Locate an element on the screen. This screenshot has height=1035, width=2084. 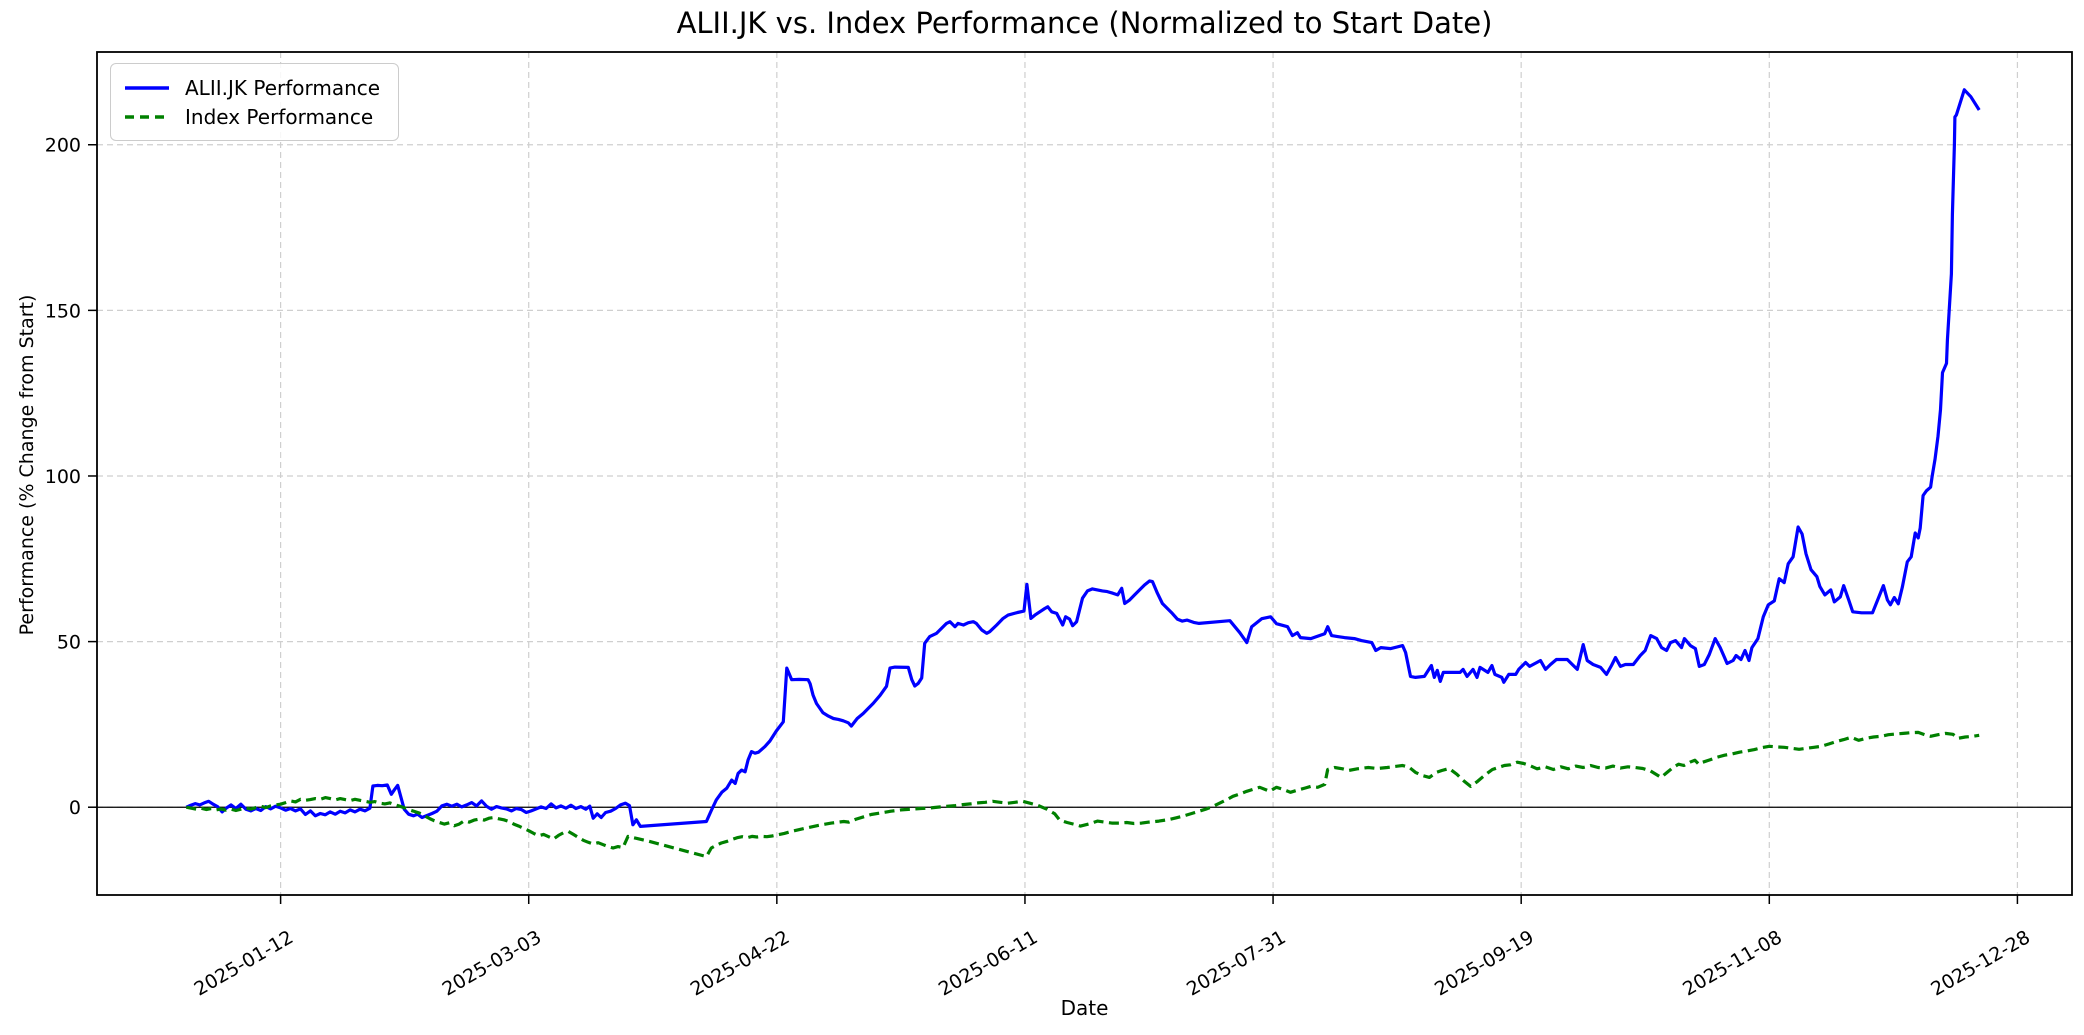
legend: ALII.JK Performance Index Performance is located at coordinates (255, 102).